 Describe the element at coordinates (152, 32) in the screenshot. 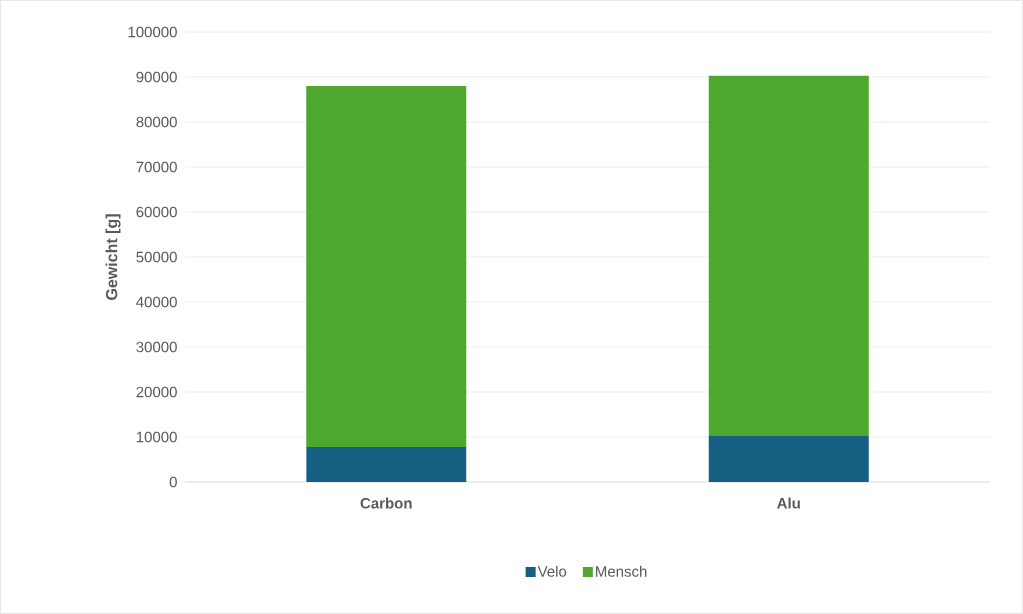

I see `y-tick-label: 100000` at that location.